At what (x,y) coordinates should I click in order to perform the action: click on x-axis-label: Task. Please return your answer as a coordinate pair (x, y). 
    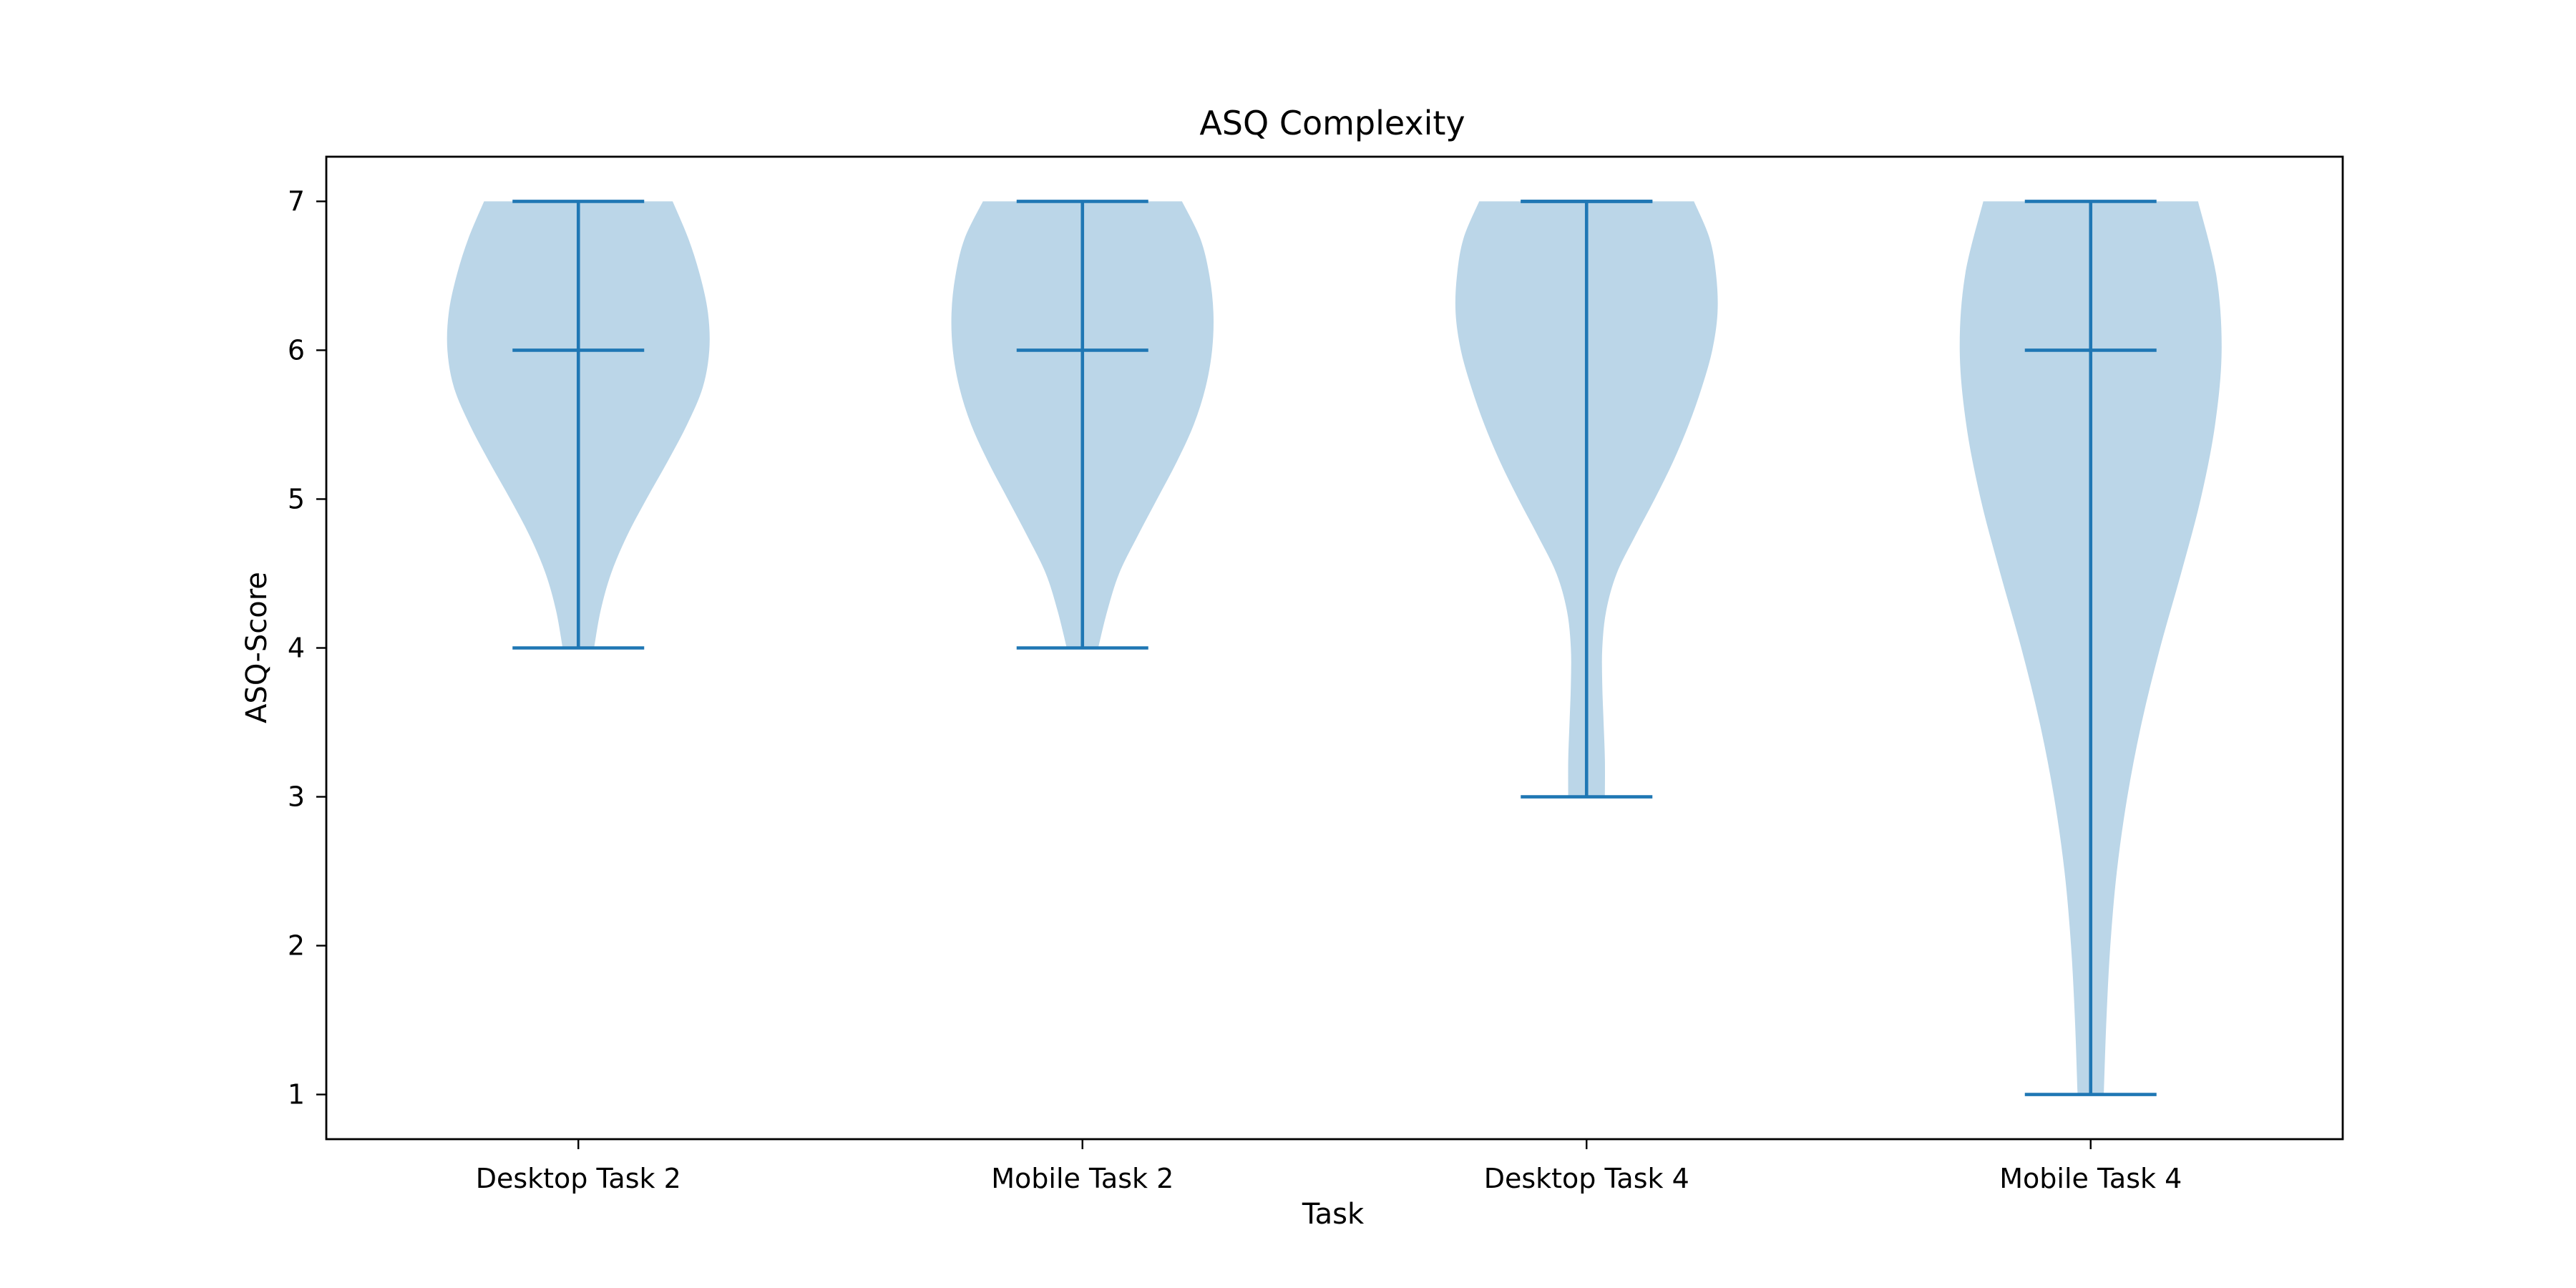
    Looking at the image, I should click on (1333, 1214).